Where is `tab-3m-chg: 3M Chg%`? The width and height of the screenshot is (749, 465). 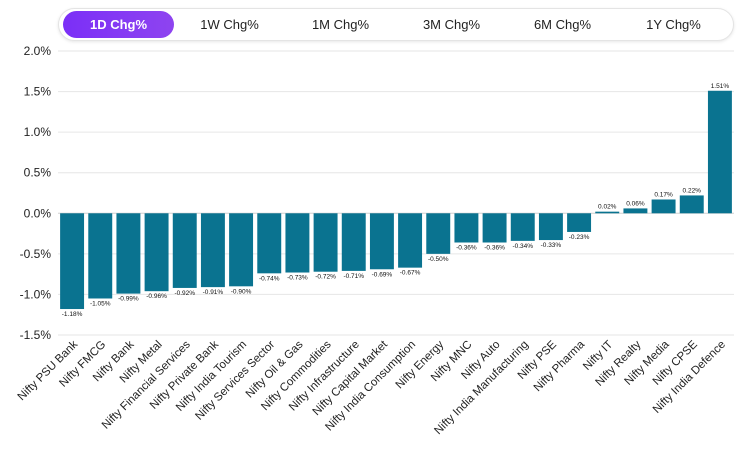 tab-3m-chg: 3M Chg% is located at coordinates (451, 24).